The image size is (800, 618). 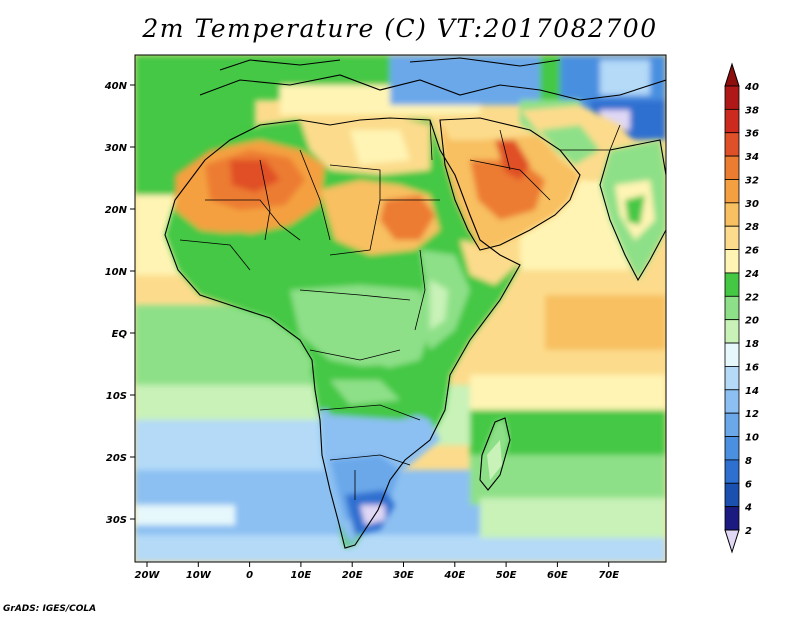 I want to click on colorbar-label: 28, so click(x=752, y=227).